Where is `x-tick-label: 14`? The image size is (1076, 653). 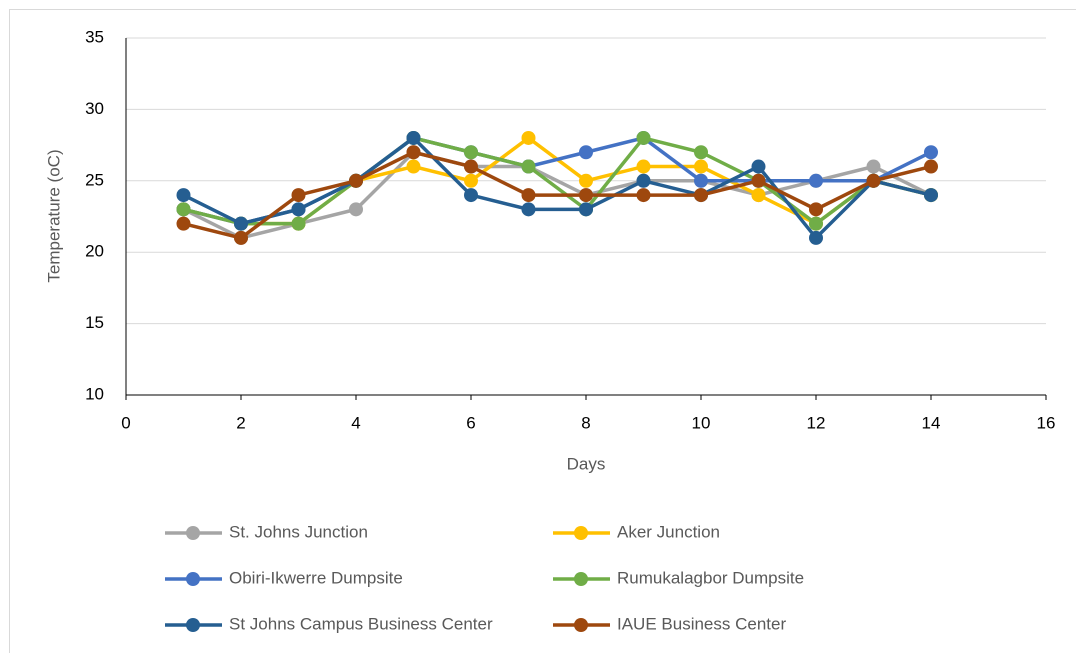 x-tick-label: 14 is located at coordinates (931, 422).